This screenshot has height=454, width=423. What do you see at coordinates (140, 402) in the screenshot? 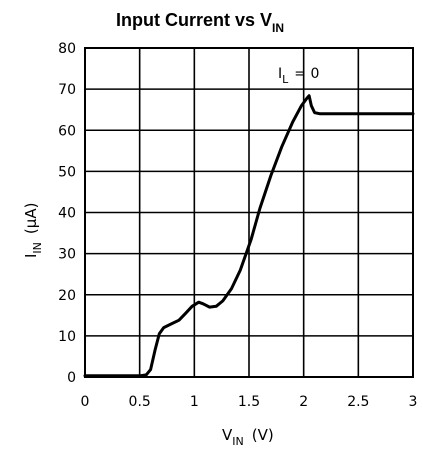
I see `x-tick-label: 0.5` at bounding box center [140, 402].